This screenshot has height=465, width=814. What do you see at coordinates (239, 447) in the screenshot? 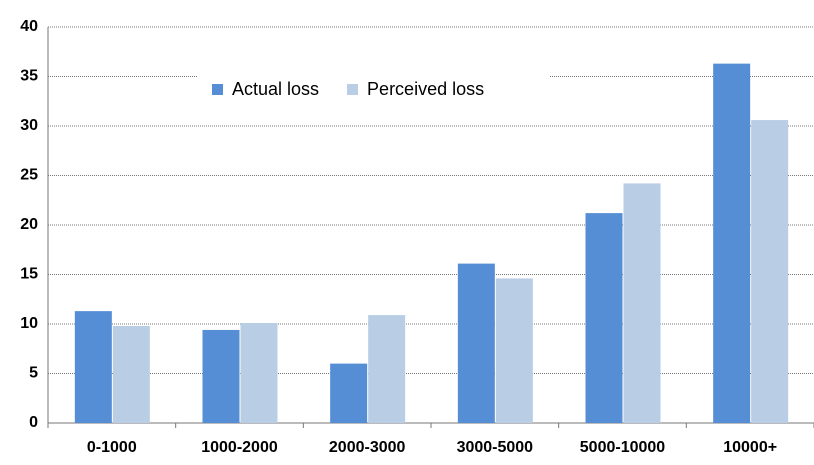
I see `x-tick-label: 1000-2000` at bounding box center [239, 447].